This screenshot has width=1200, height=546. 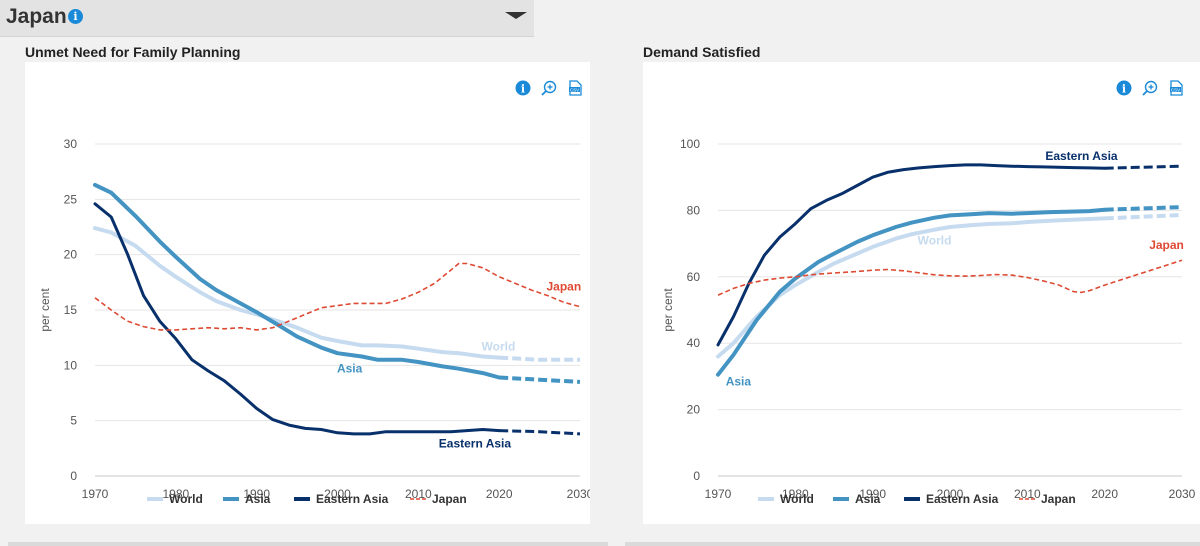 I want to click on y-tick-label: 100, so click(x=690, y=144).